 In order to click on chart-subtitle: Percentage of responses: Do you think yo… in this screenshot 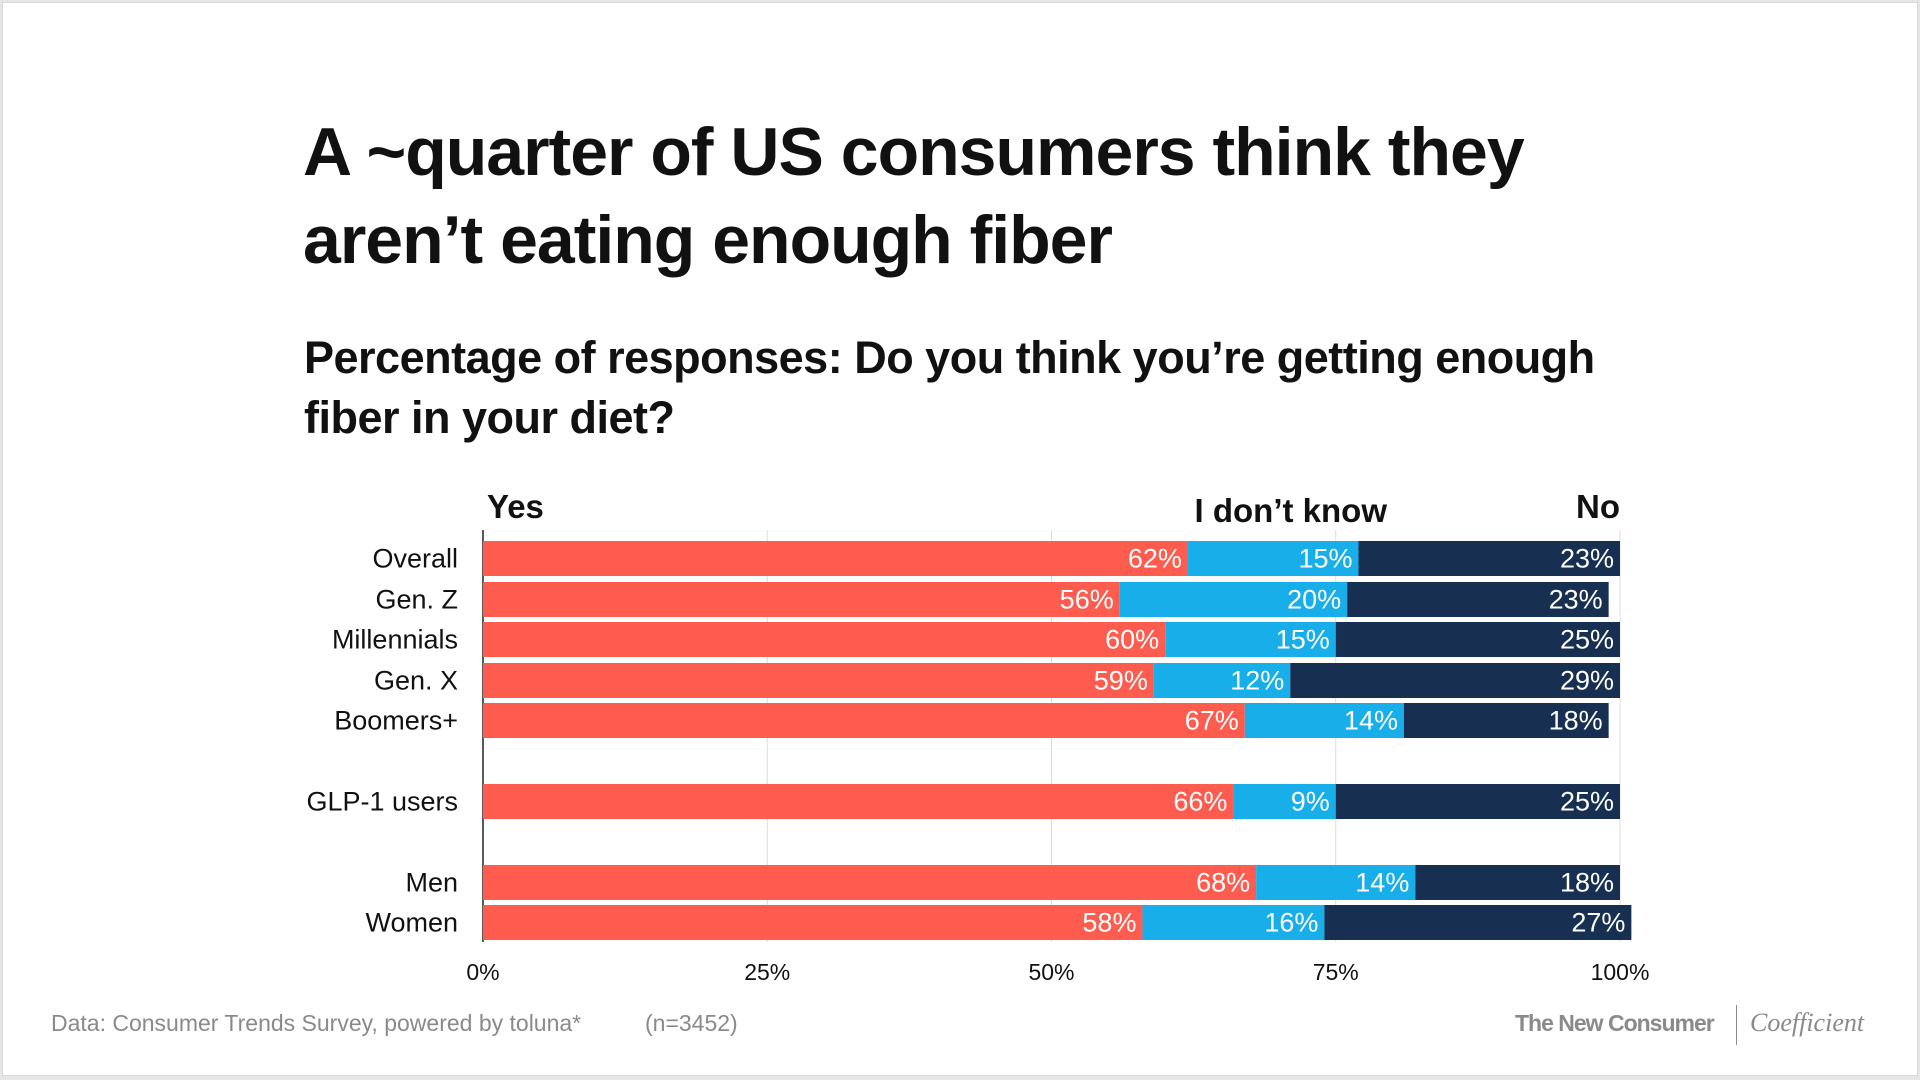, I will do `click(949, 387)`.